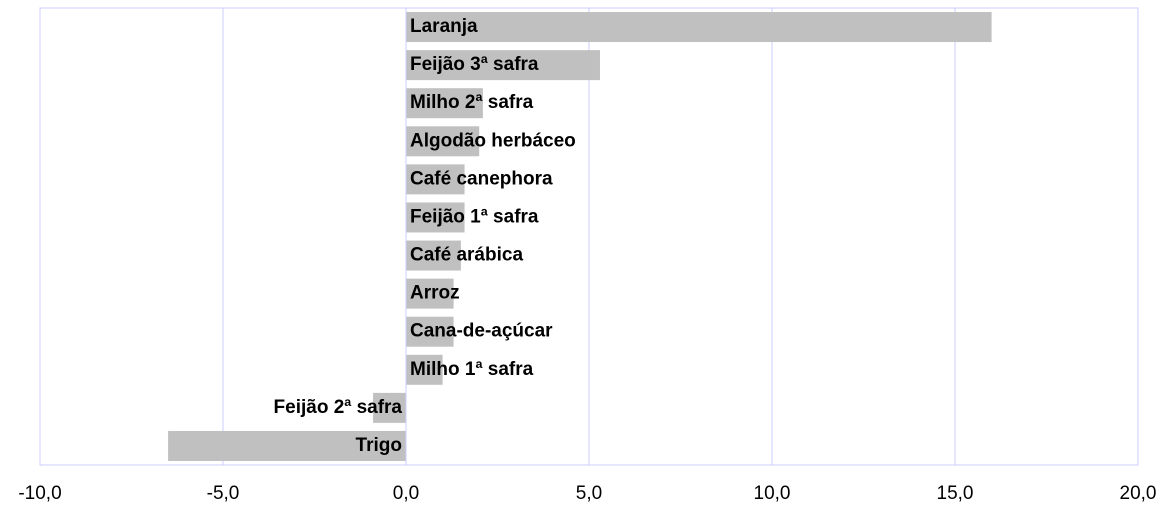  Describe the element at coordinates (338, 407) in the screenshot. I see `category-label: Feijão 2ª safra` at that location.